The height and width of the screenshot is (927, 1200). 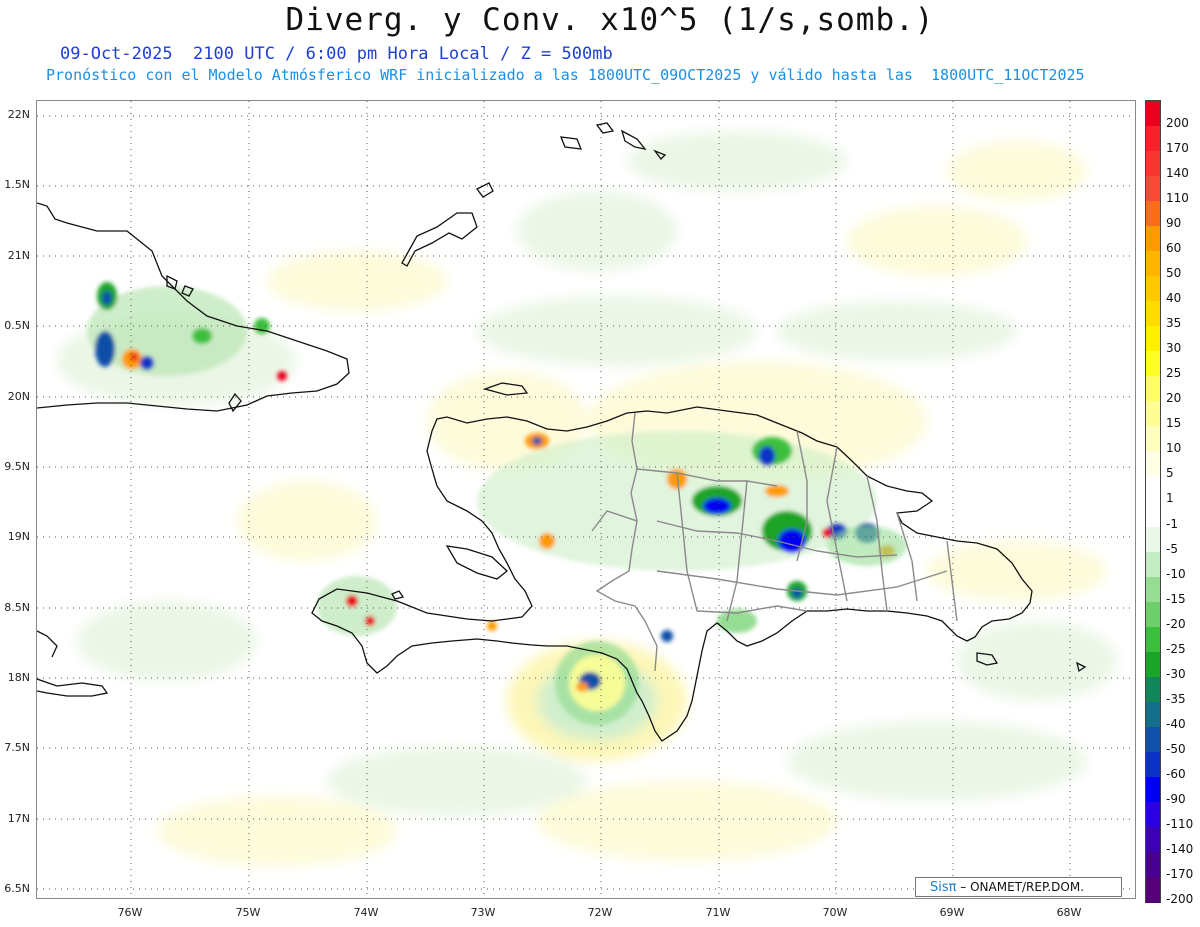 I want to click on colorbar-label: 90, so click(x=1174, y=223).